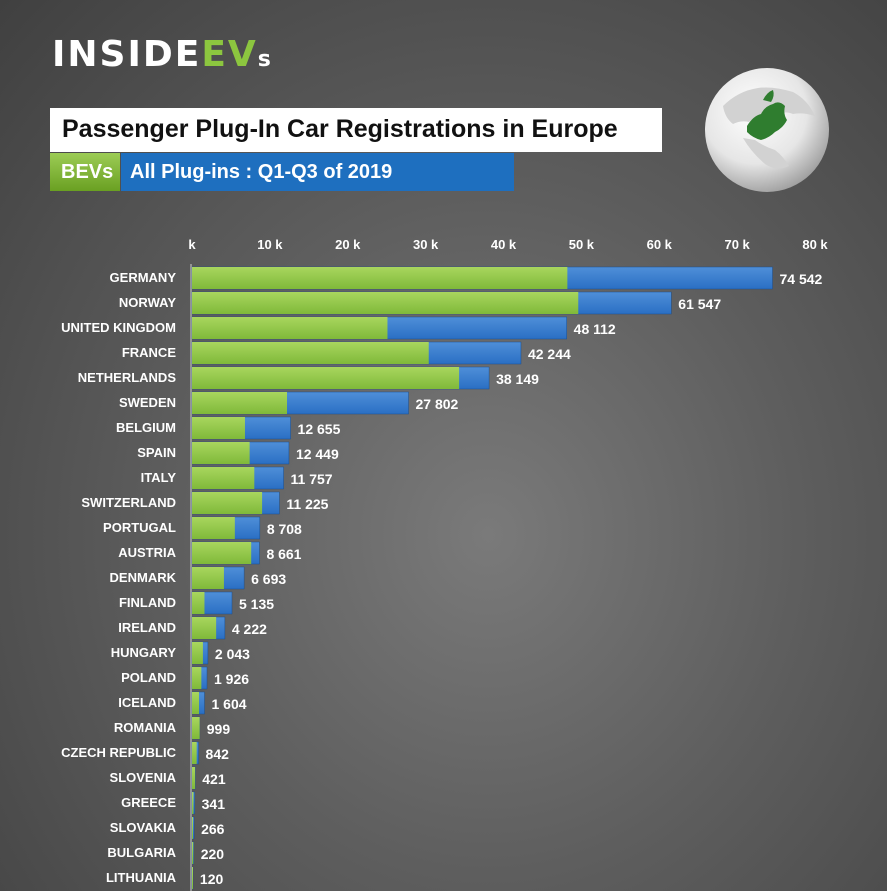  What do you see at coordinates (348, 244) in the screenshot?
I see `x-tick-label: 20 k` at bounding box center [348, 244].